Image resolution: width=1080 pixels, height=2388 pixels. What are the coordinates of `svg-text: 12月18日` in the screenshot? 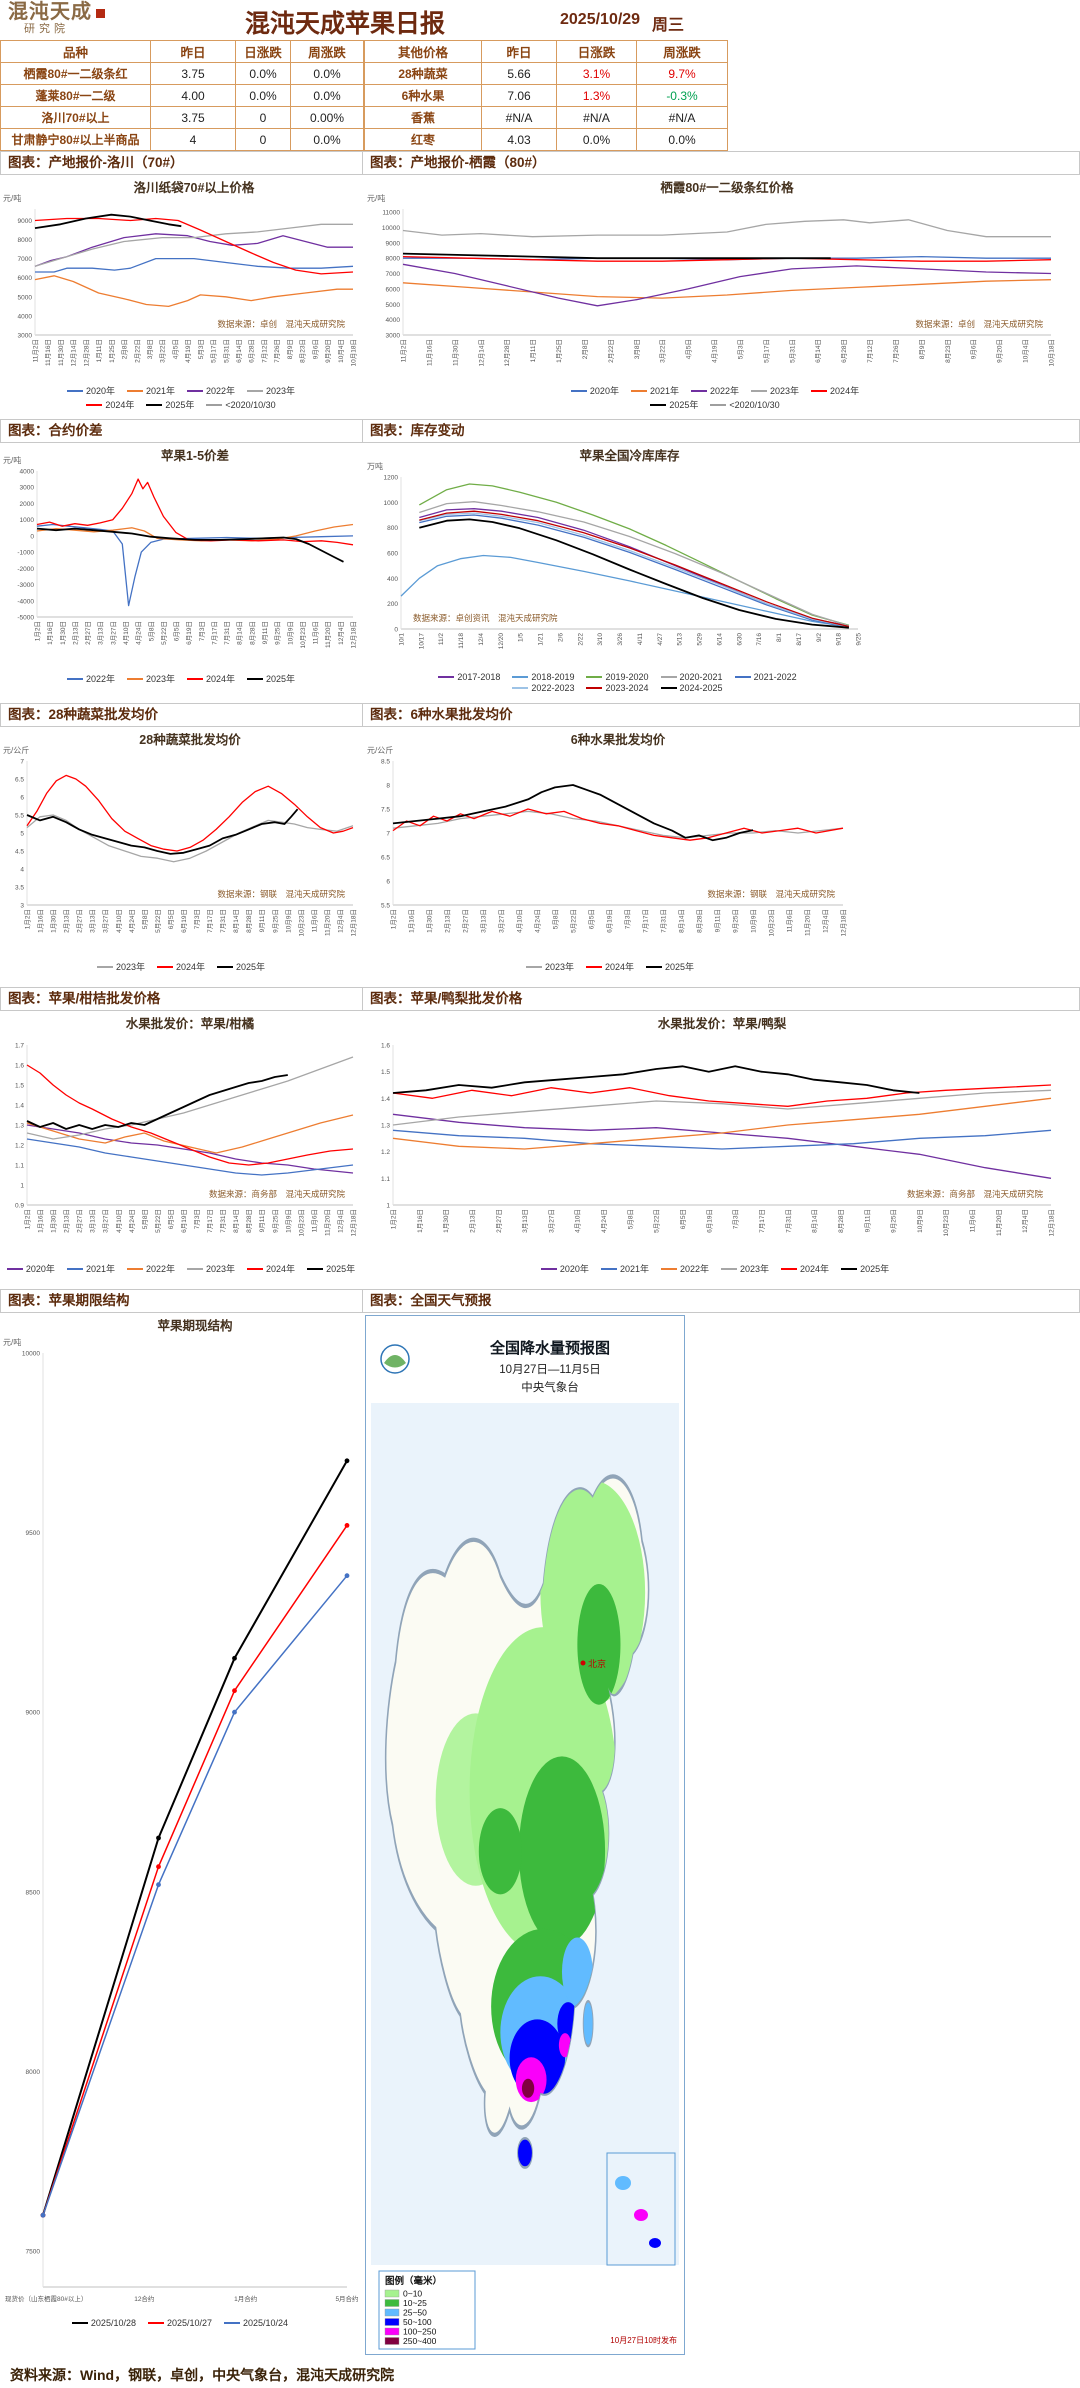 It's located at (354, 922).